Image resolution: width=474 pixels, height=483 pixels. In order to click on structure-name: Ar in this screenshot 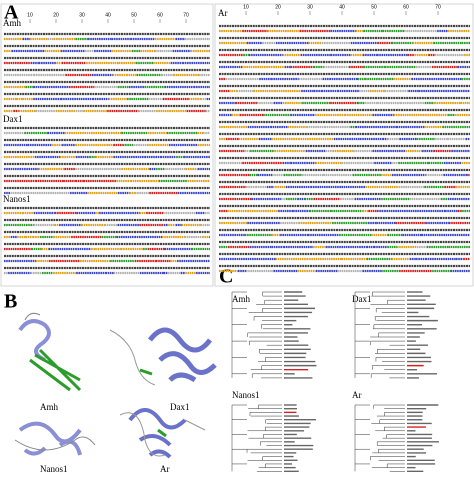, I will do `click(165, 469)`.